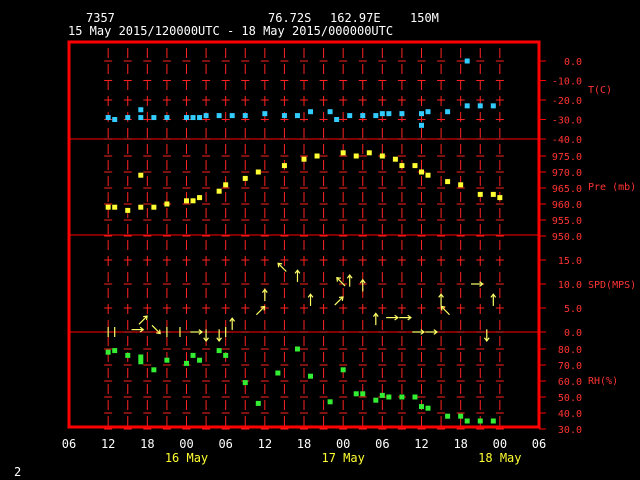 The width and height of the screenshot is (640, 480). Describe the element at coordinates (567, 157) in the screenshot. I see `y-tick-label: 975.0` at that location.